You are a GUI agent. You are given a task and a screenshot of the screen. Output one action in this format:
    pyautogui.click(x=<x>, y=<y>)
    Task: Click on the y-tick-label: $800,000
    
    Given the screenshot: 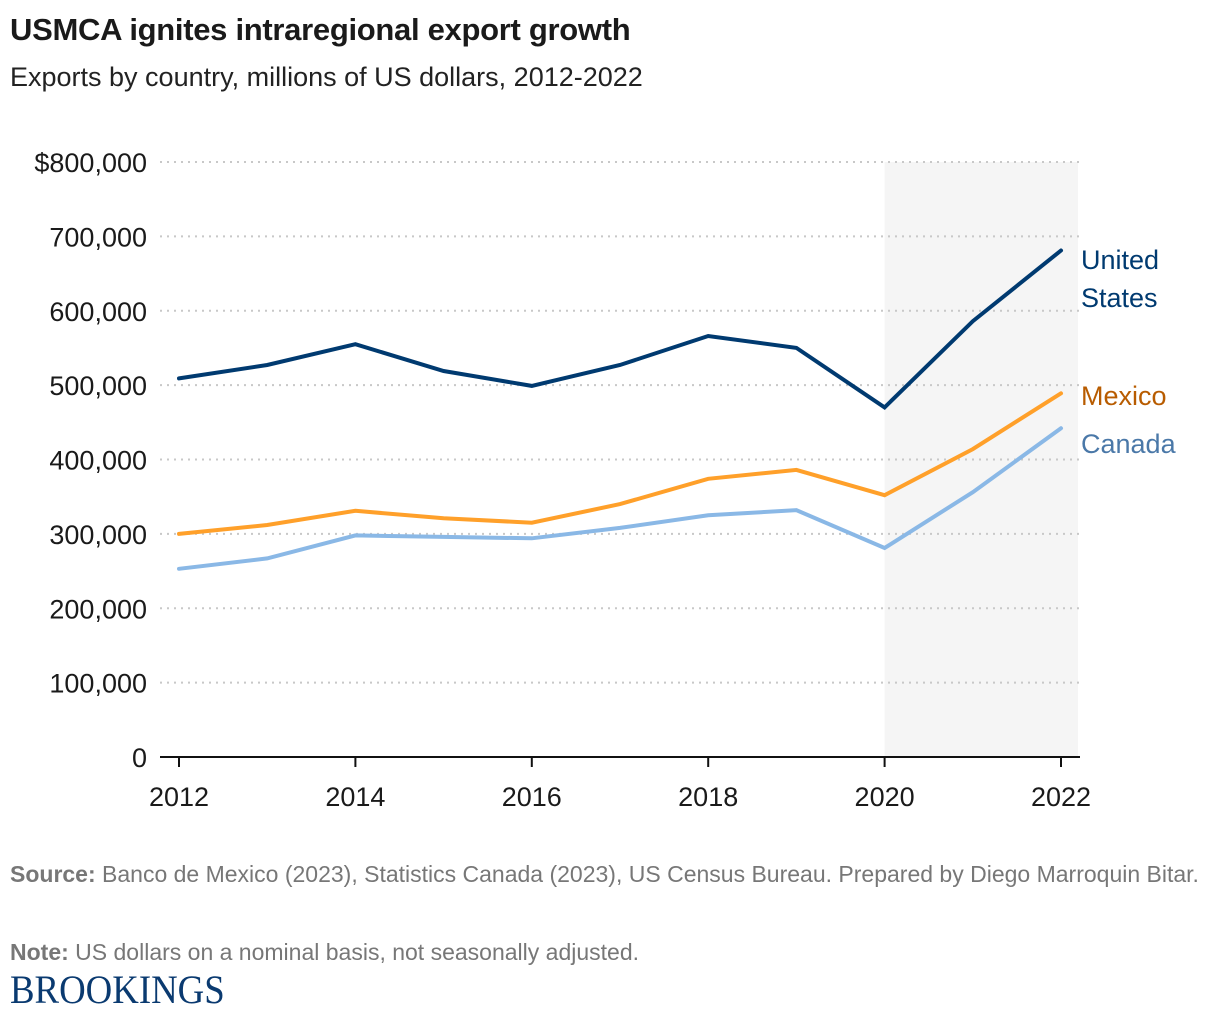 What is the action you would take?
    pyautogui.click(x=90, y=163)
    